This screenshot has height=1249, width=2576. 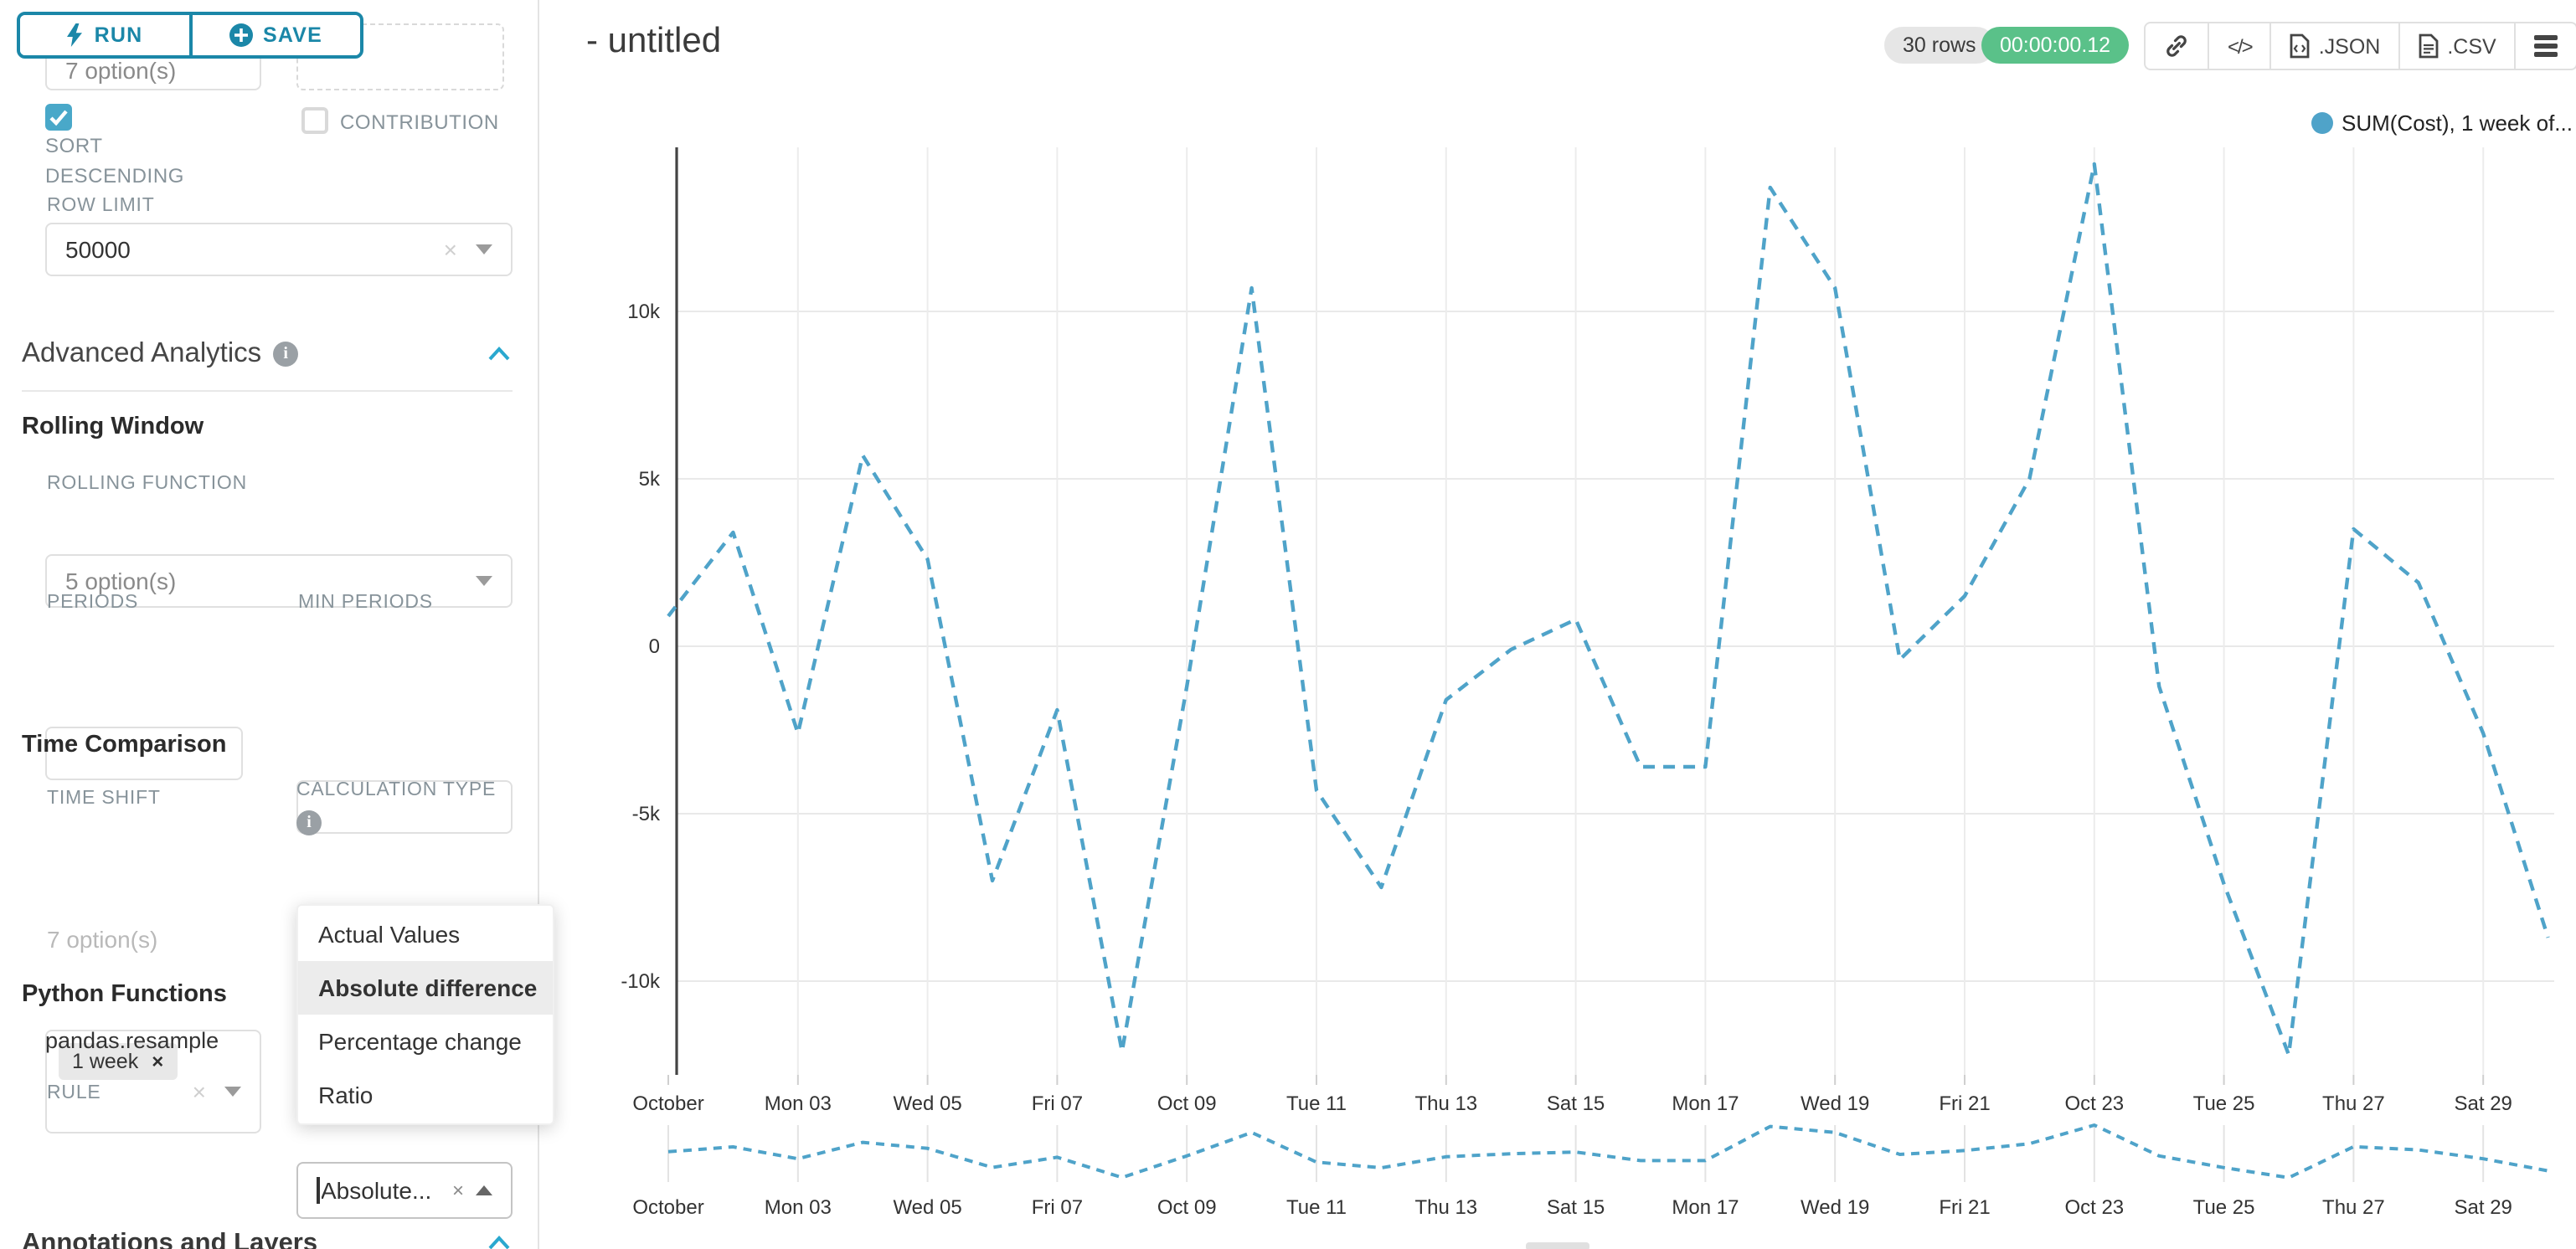 What do you see at coordinates (2353, 1207) in the screenshot?
I see `mini-x-tick-label: Thu 27` at bounding box center [2353, 1207].